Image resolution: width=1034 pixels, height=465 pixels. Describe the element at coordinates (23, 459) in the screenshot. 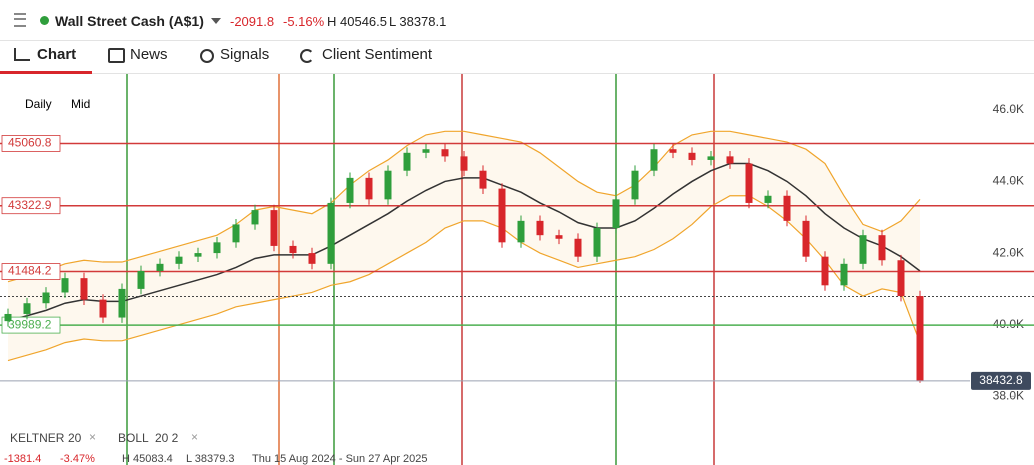

I see `period-change: -1381.4` at that location.